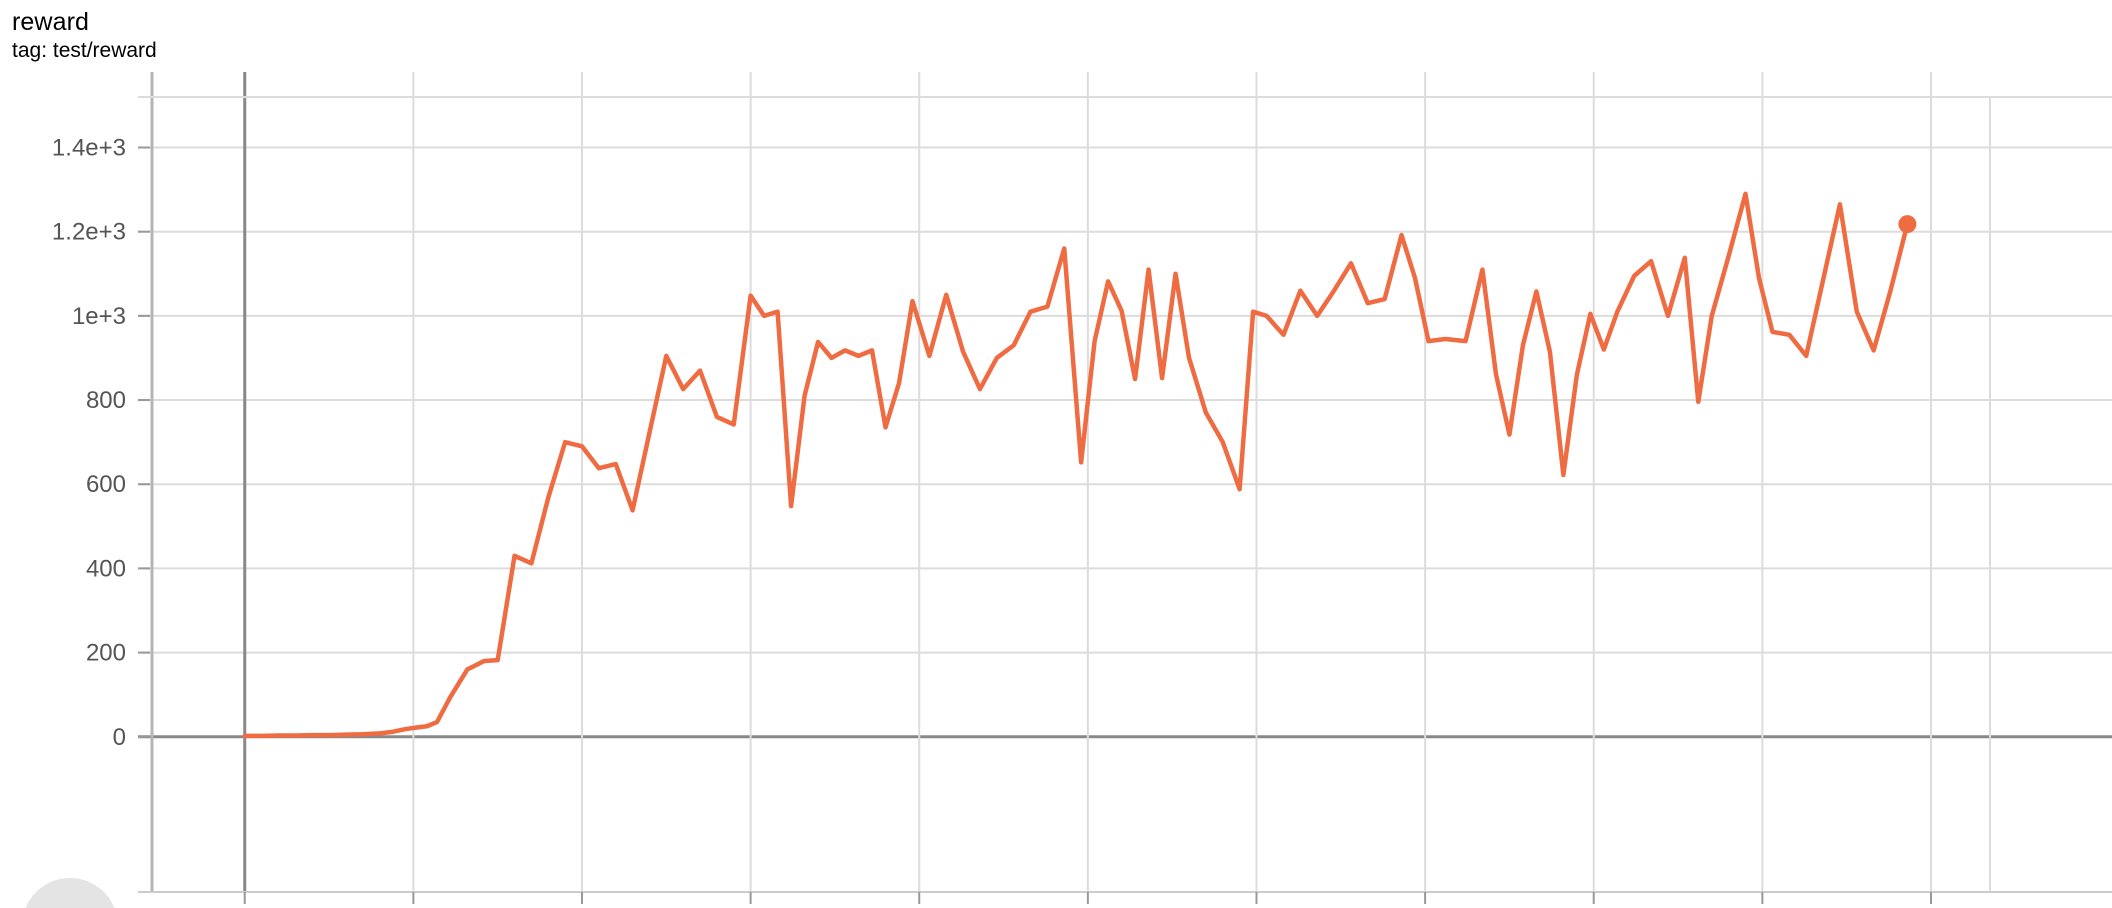 This screenshot has width=2112, height=908. What do you see at coordinates (89, 148) in the screenshot?
I see `y-tick-label: 1.4e+3` at bounding box center [89, 148].